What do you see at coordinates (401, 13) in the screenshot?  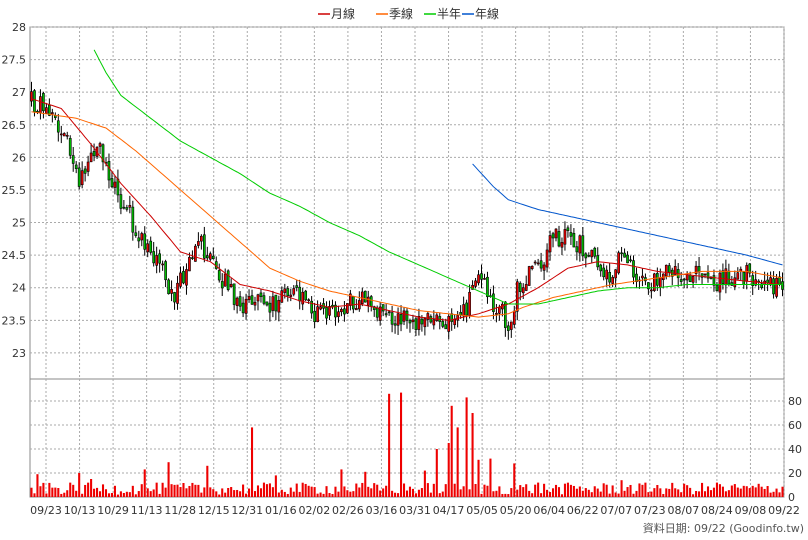 I see `legend-label: 季線` at bounding box center [401, 13].